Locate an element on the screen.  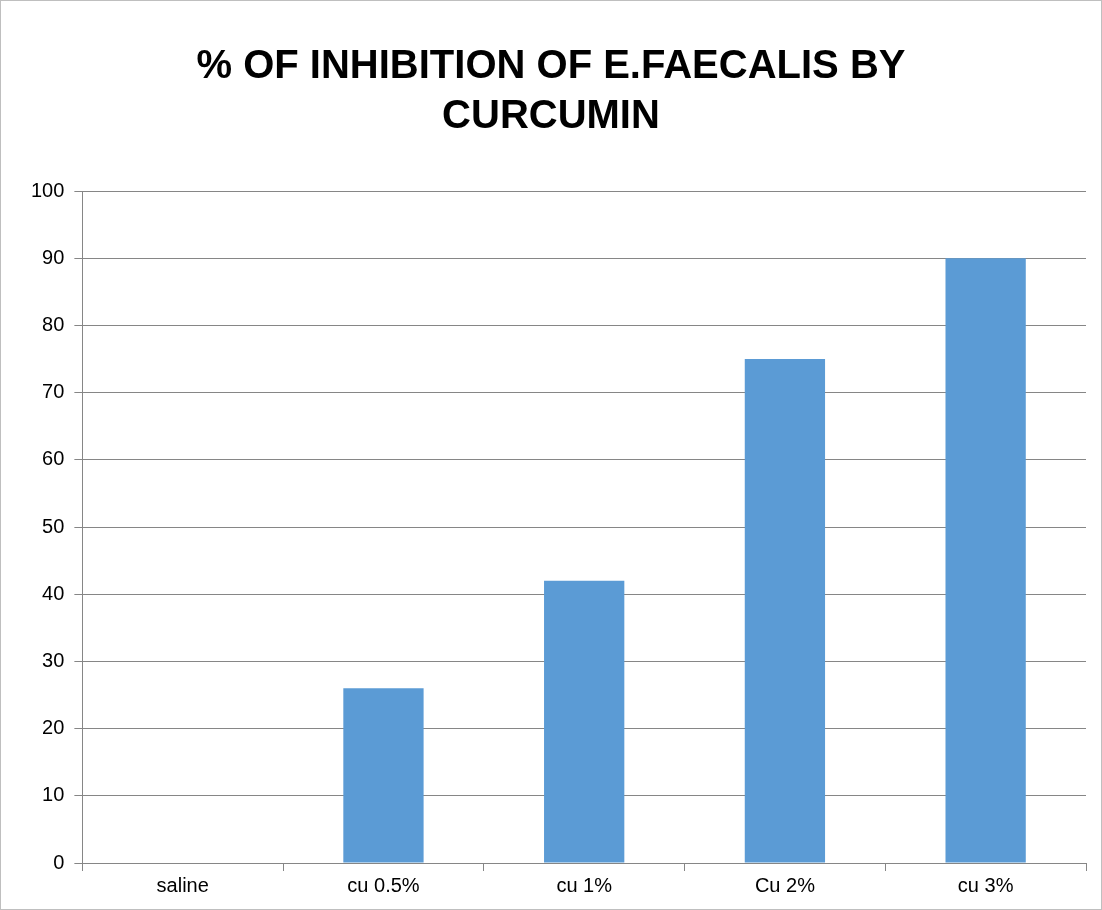
y-tick-label: 70 is located at coordinates (53, 391).